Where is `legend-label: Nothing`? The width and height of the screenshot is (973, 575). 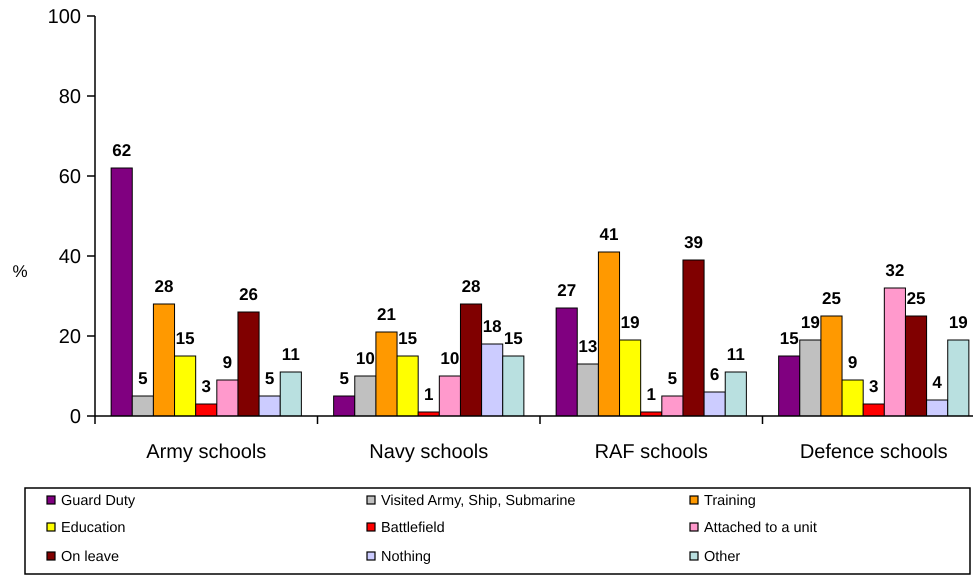 legend-label: Nothing is located at coordinates (406, 557).